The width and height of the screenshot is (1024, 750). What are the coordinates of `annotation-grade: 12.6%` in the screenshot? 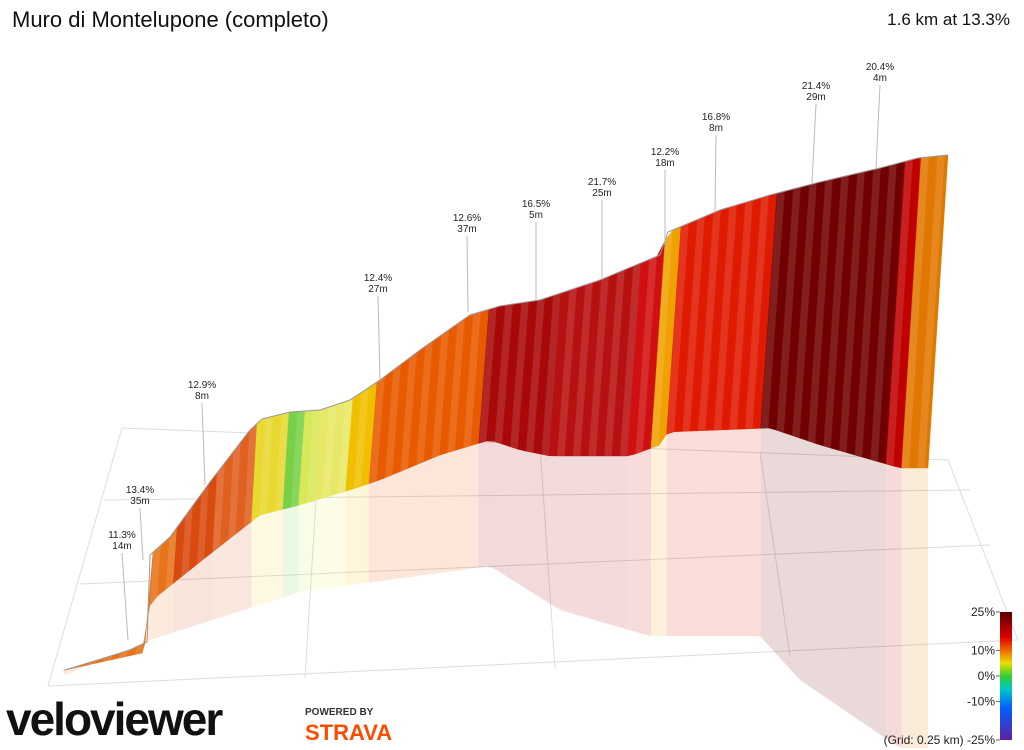 It's located at (467, 218).